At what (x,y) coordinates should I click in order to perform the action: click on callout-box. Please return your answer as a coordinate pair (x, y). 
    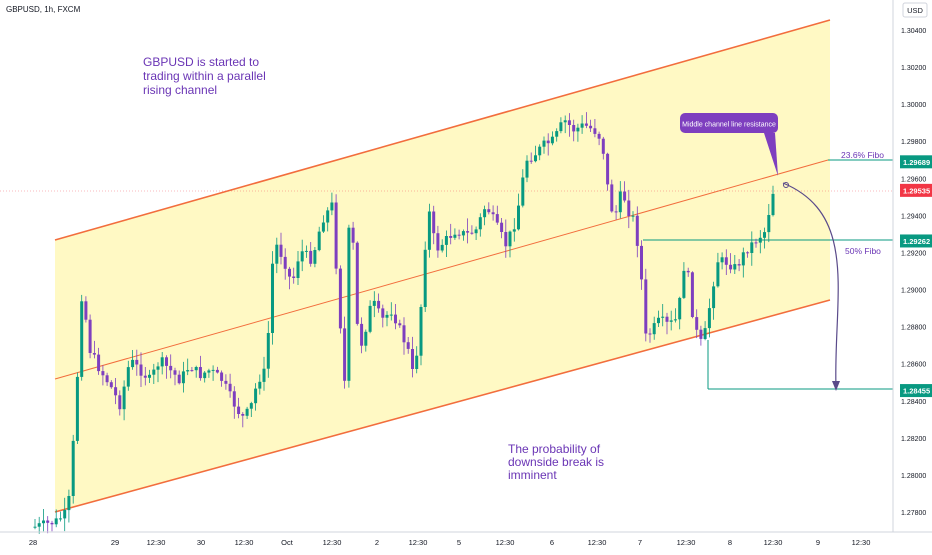
    Looking at the image, I should click on (729, 123).